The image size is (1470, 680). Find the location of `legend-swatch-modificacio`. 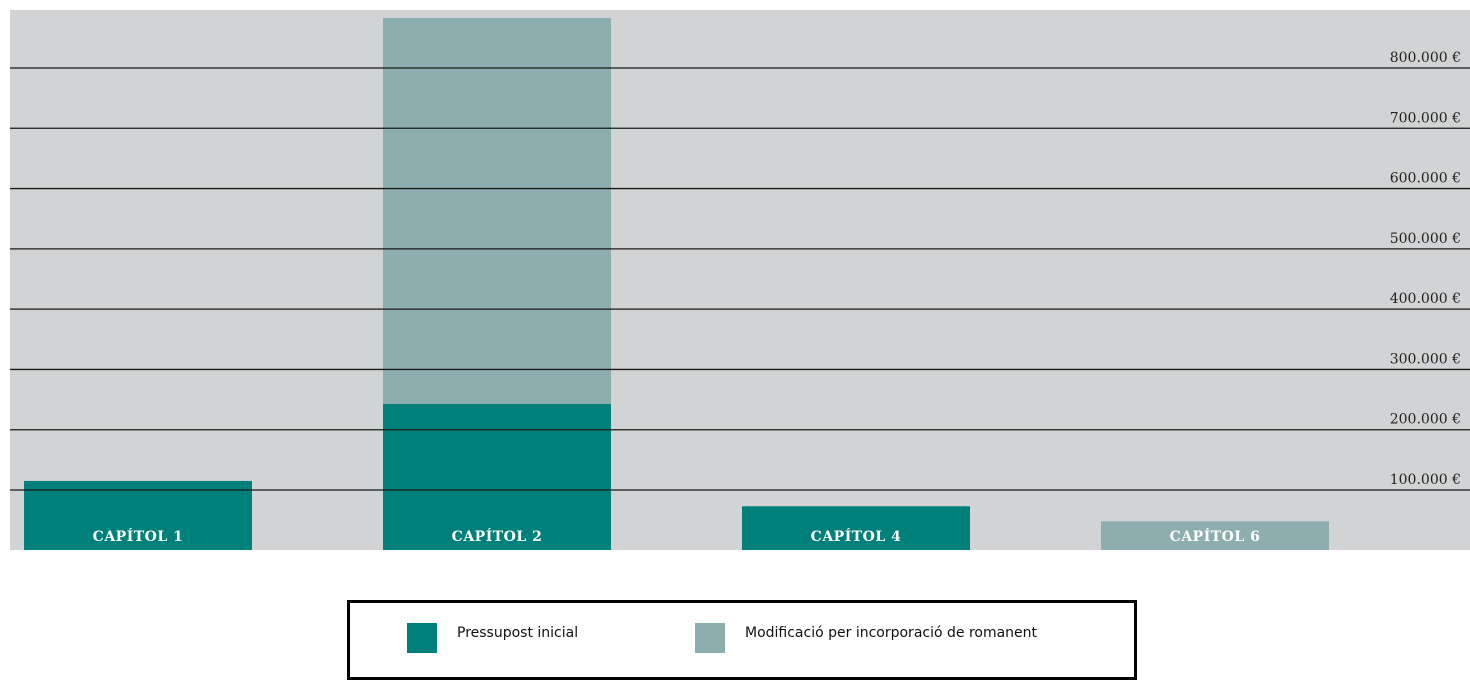

legend-swatch-modificacio is located at coordinates (710, 638).